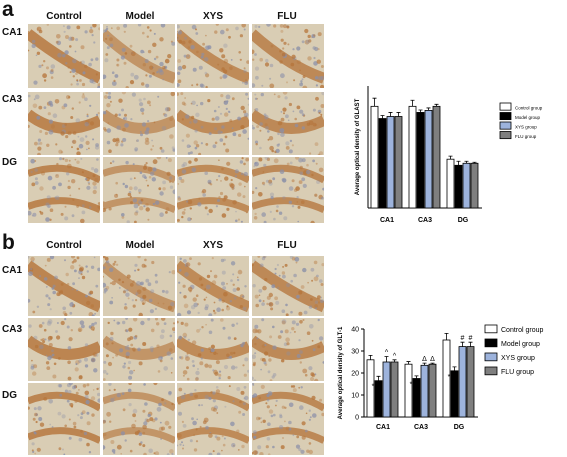 Image resolution: width=567 pixels, height=457 pixels. Describe the element at coordinates (463, 220) in the screenshot. I see `glast-category-dg: DG` at that location.